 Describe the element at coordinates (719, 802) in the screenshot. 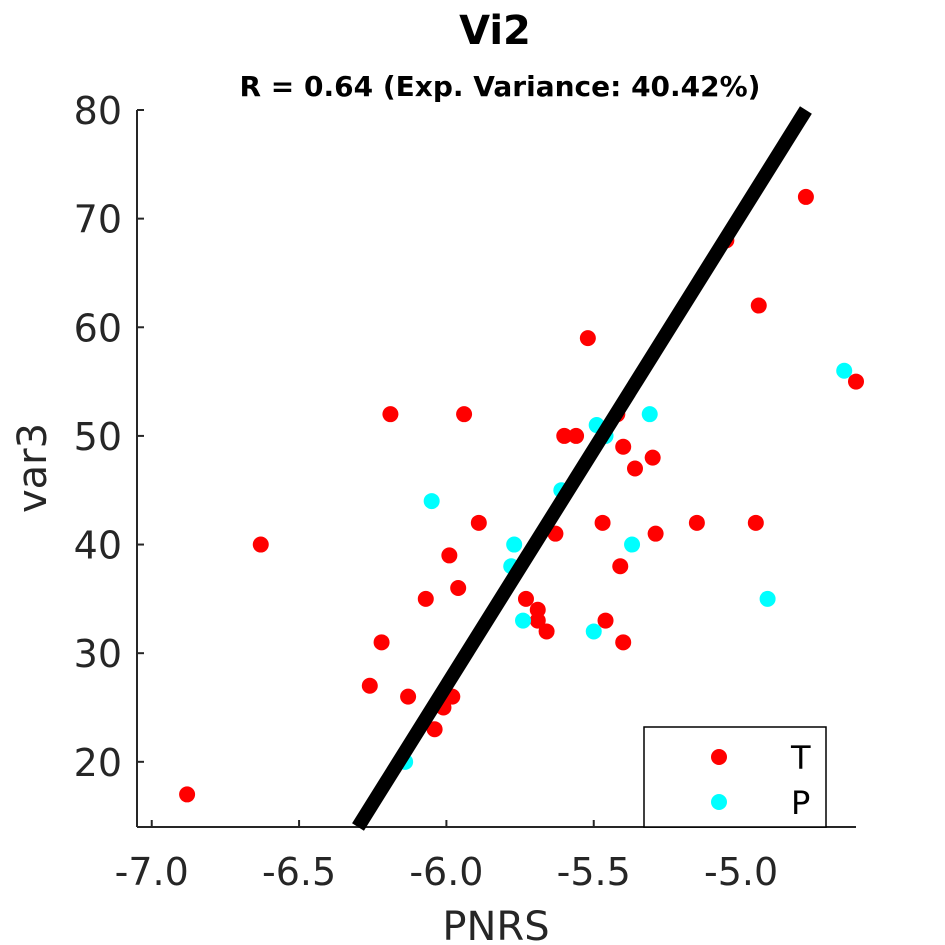

I see `legend-marker-p` at that location.